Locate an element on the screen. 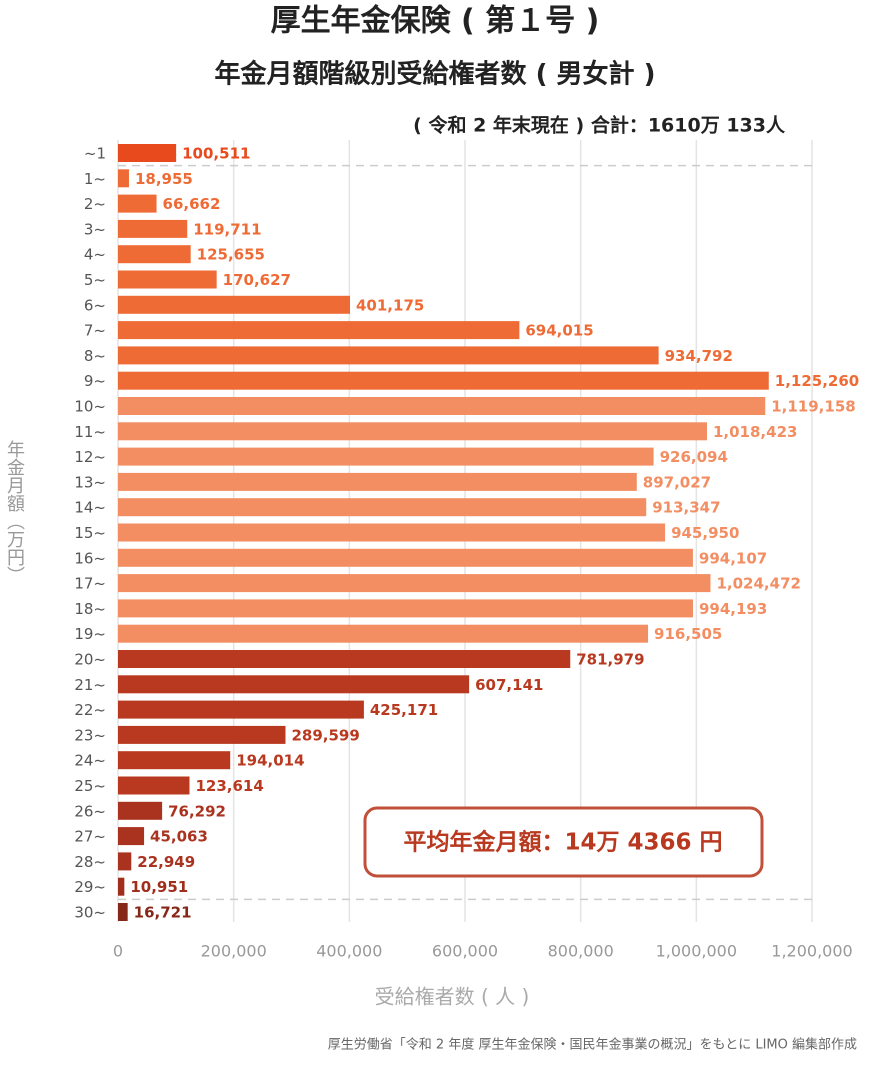  y-tick-label: 1~ is located at coordinates (95, 179).